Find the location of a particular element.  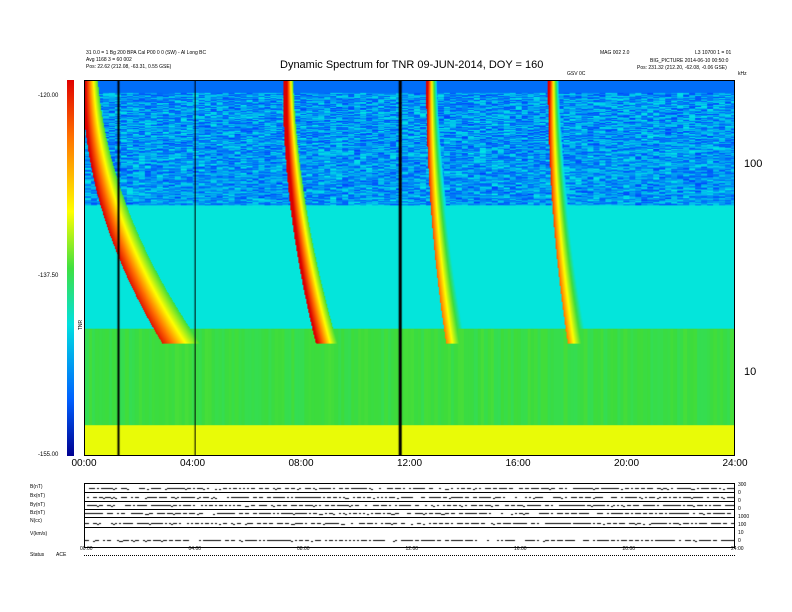

right-tick: 10 is located at coordinates (741, 533).